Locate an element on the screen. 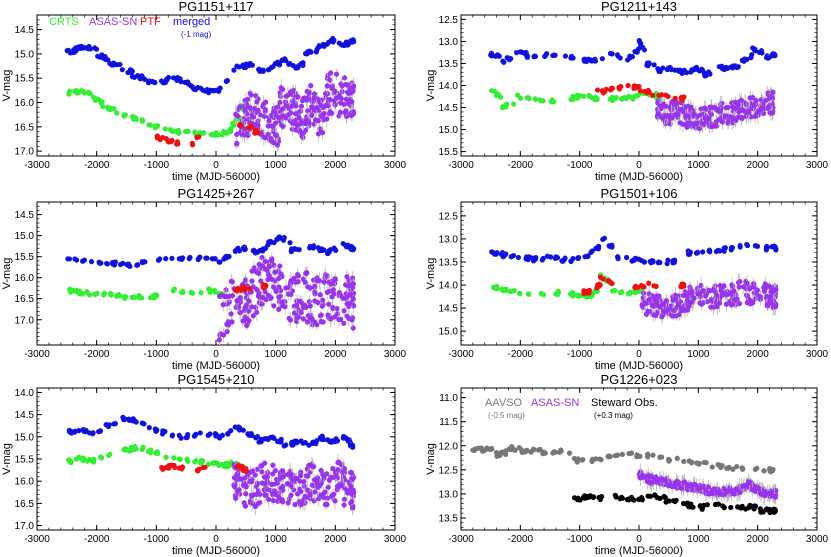 Image resolution: width=831 pixels, height=557 pixels. panel-title: PG1501+106 is located at coordinates (639, 193).